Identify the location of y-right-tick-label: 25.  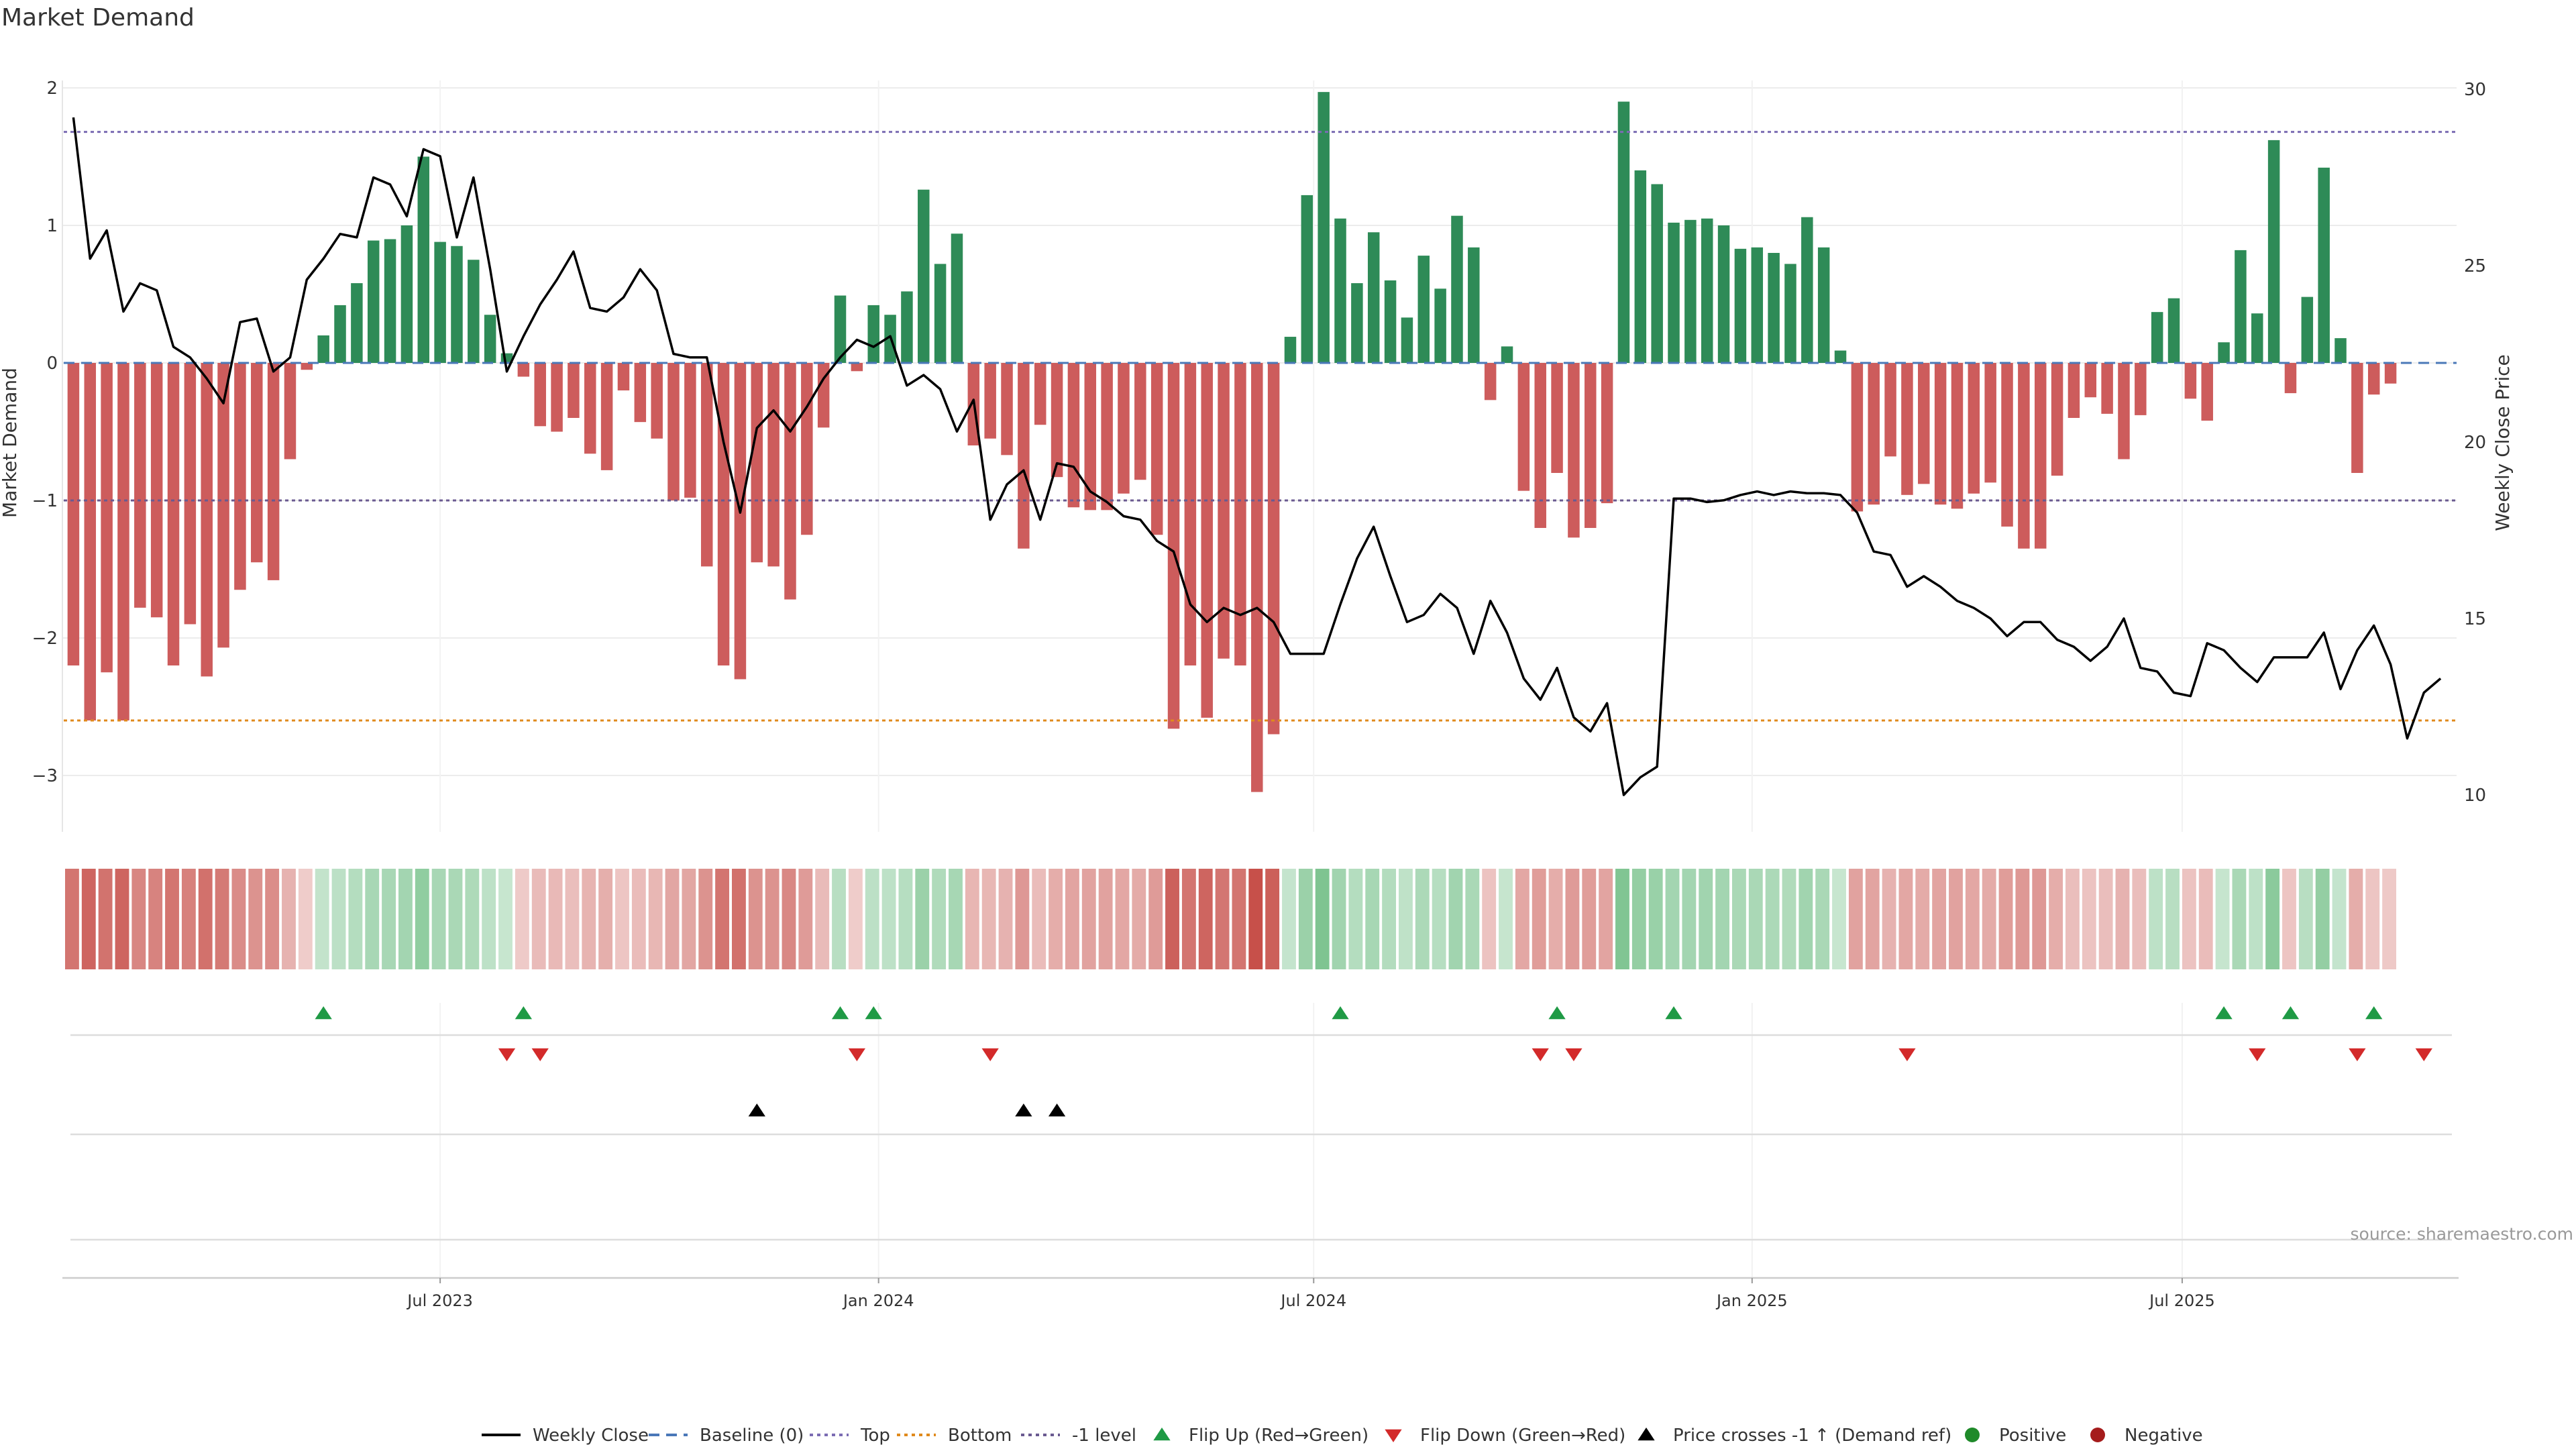
(2475, 266).